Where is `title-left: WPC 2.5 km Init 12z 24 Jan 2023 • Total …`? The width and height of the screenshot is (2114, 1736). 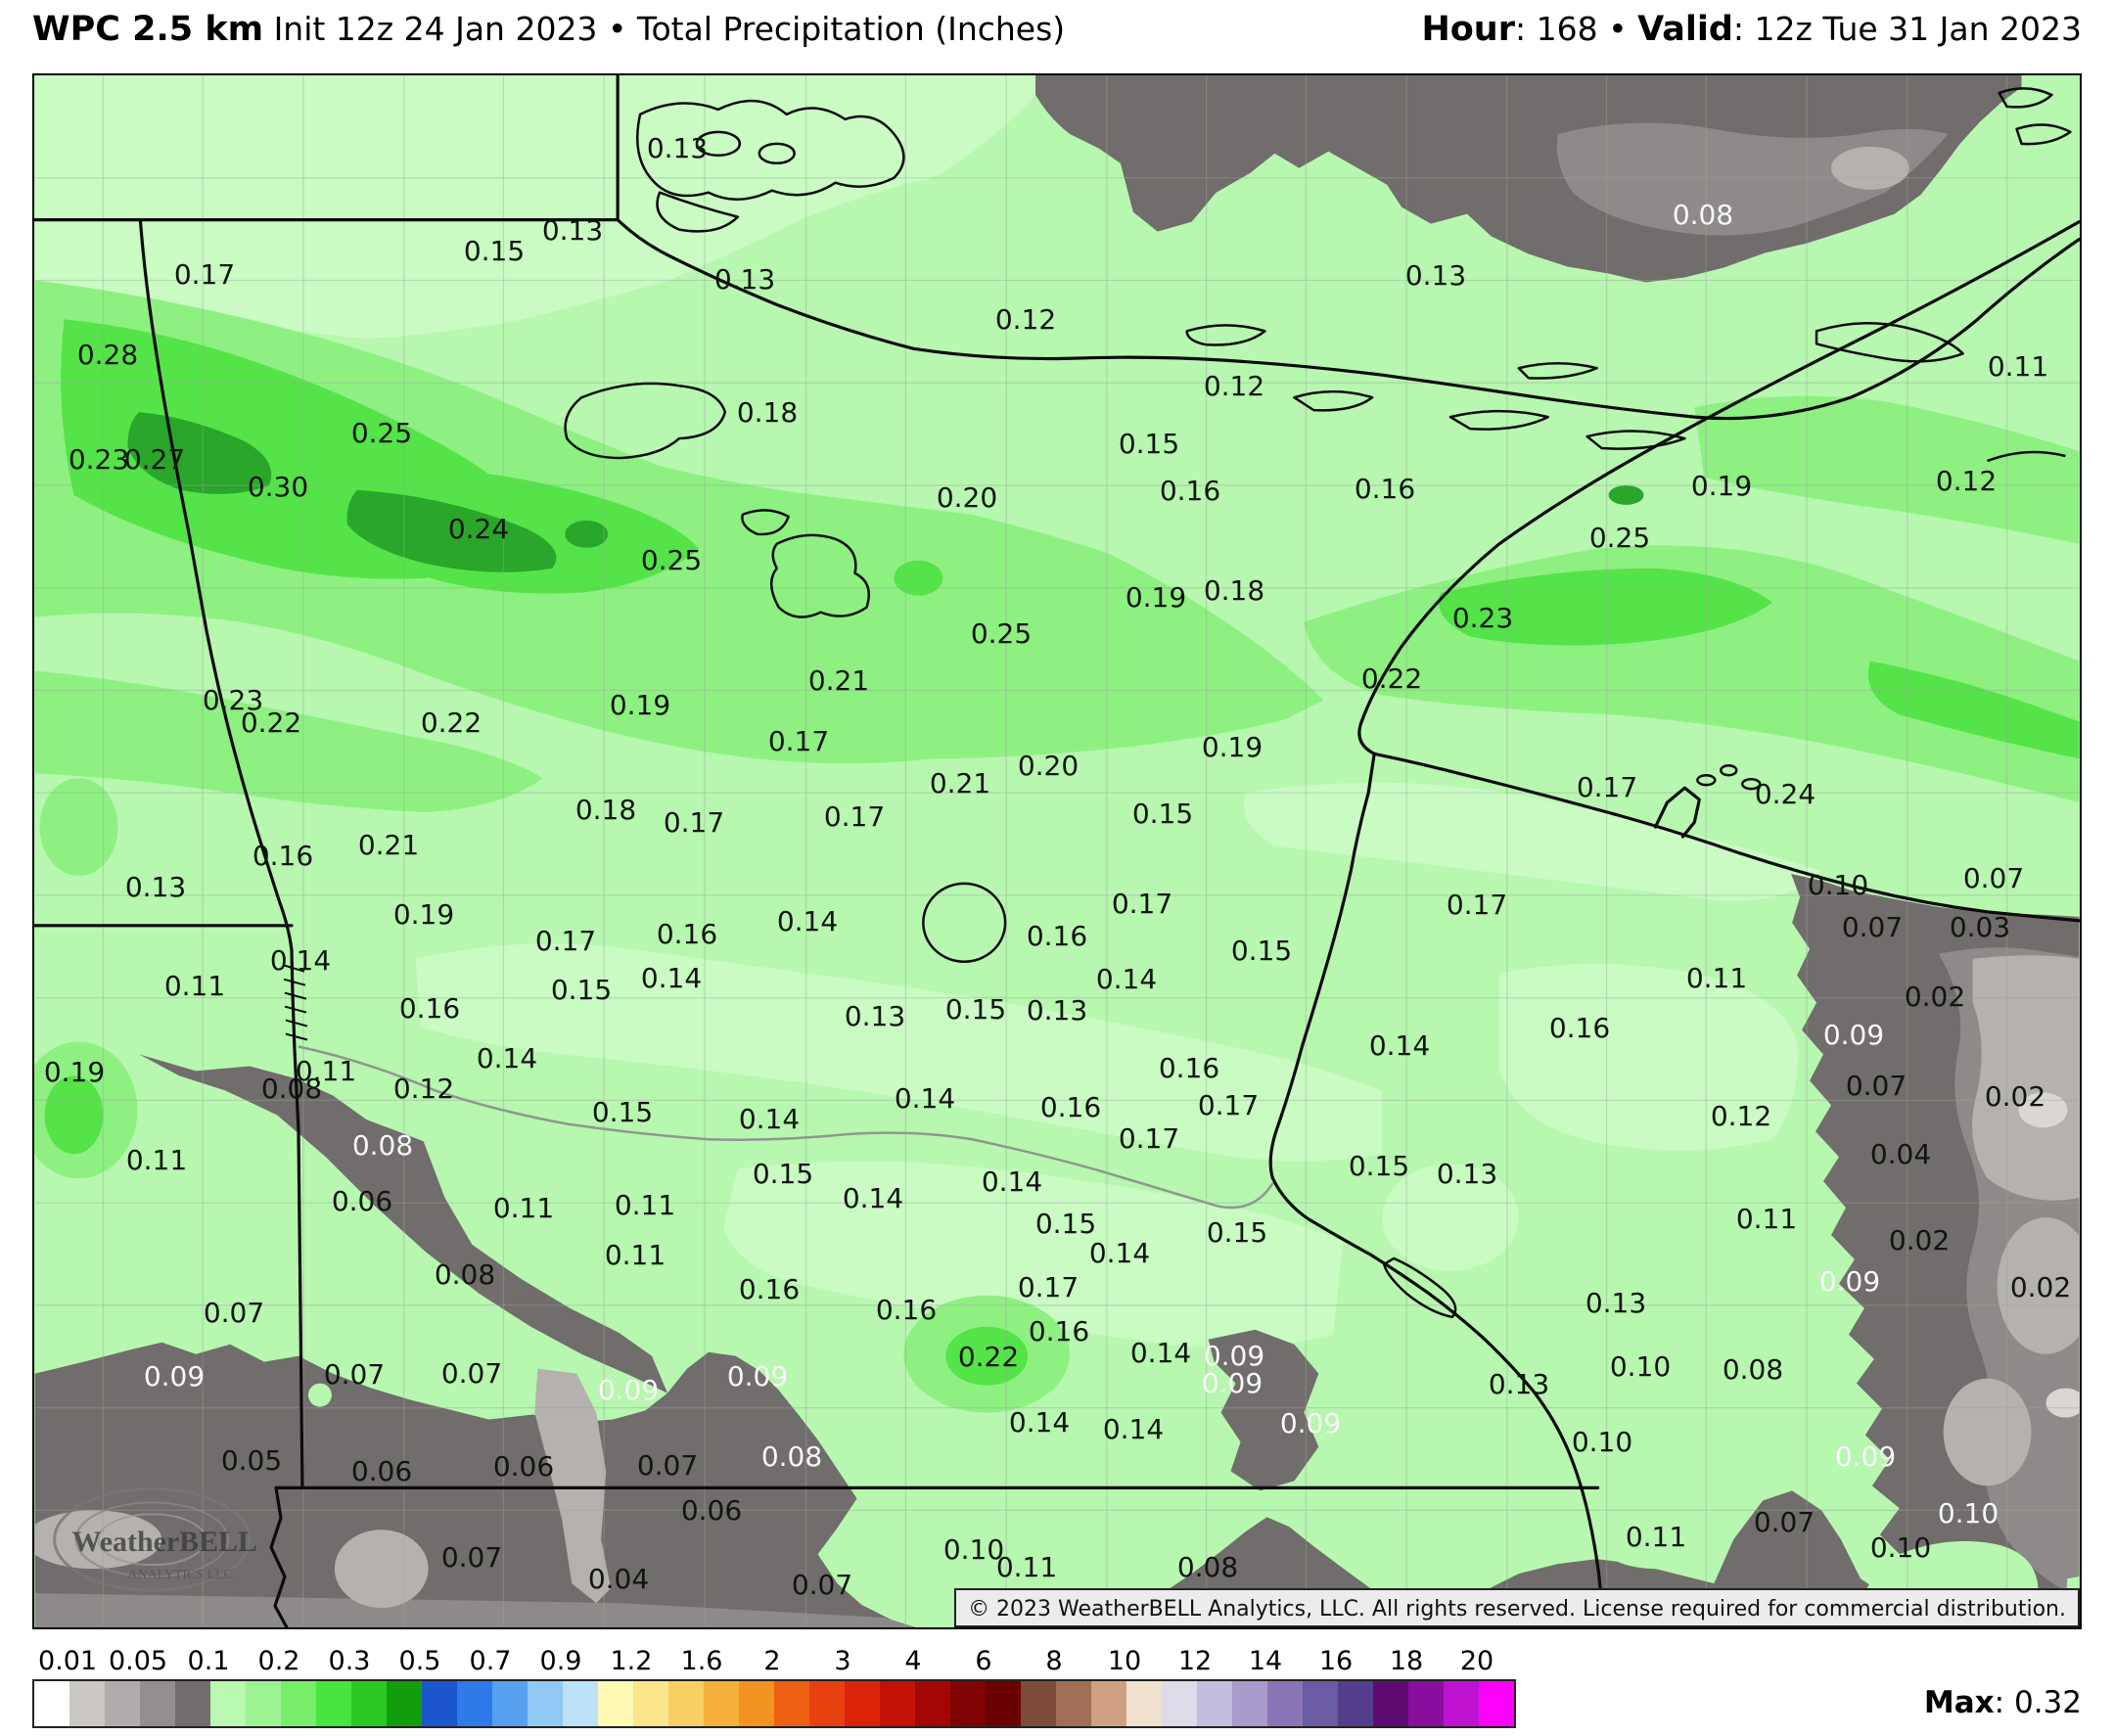
title-left: WPC 2.5 km Init 12z 24 Jan 2023 • Total … is located at coordinates (548, 30).